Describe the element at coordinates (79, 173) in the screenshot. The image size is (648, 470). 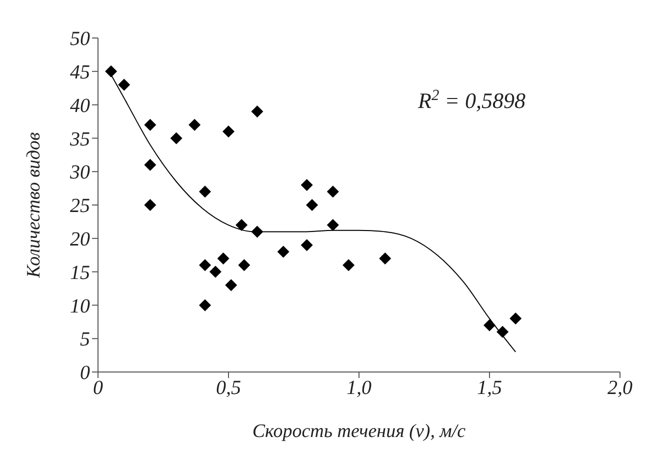
I see `y-tick-label: 30` at that location.